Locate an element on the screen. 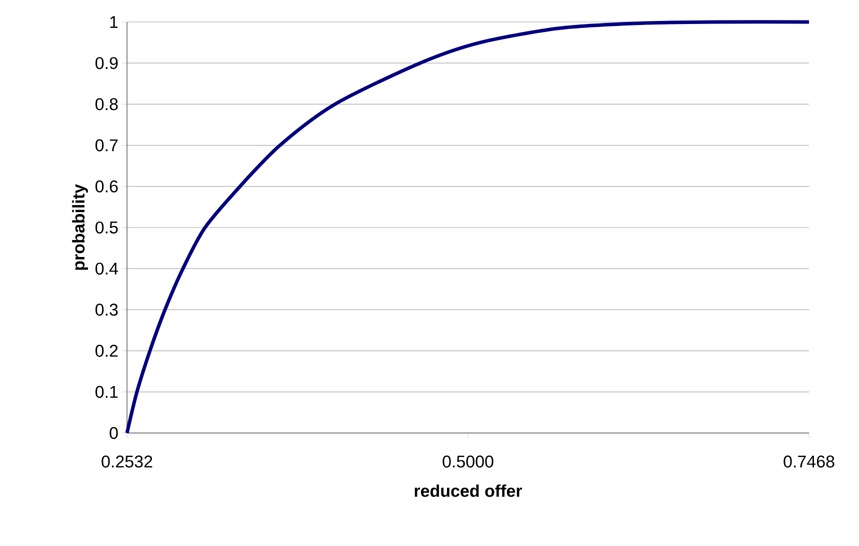  y-tick-label: 0.8 is located at coordinates (106, 104).